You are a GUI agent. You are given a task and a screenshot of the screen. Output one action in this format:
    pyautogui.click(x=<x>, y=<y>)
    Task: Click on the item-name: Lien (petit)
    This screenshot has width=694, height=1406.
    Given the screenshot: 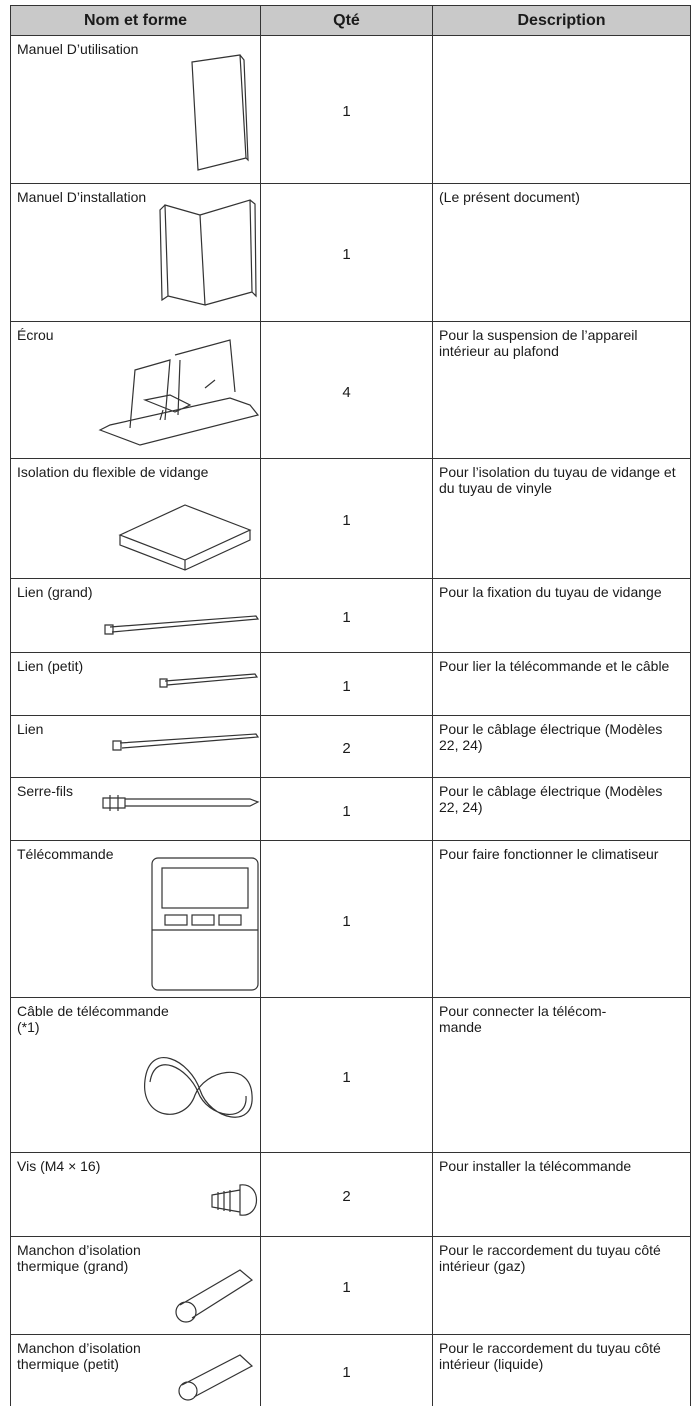 What is the action you would take?
    pyautogui.click(x=135, y=684)
    